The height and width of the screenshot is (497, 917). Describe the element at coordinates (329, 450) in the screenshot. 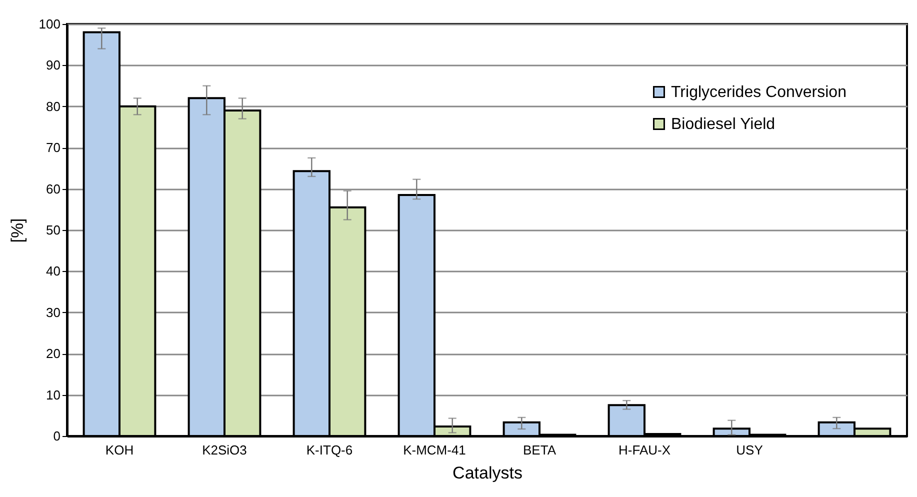

I see `x-tick-label: K-ITQ-6` at that location.